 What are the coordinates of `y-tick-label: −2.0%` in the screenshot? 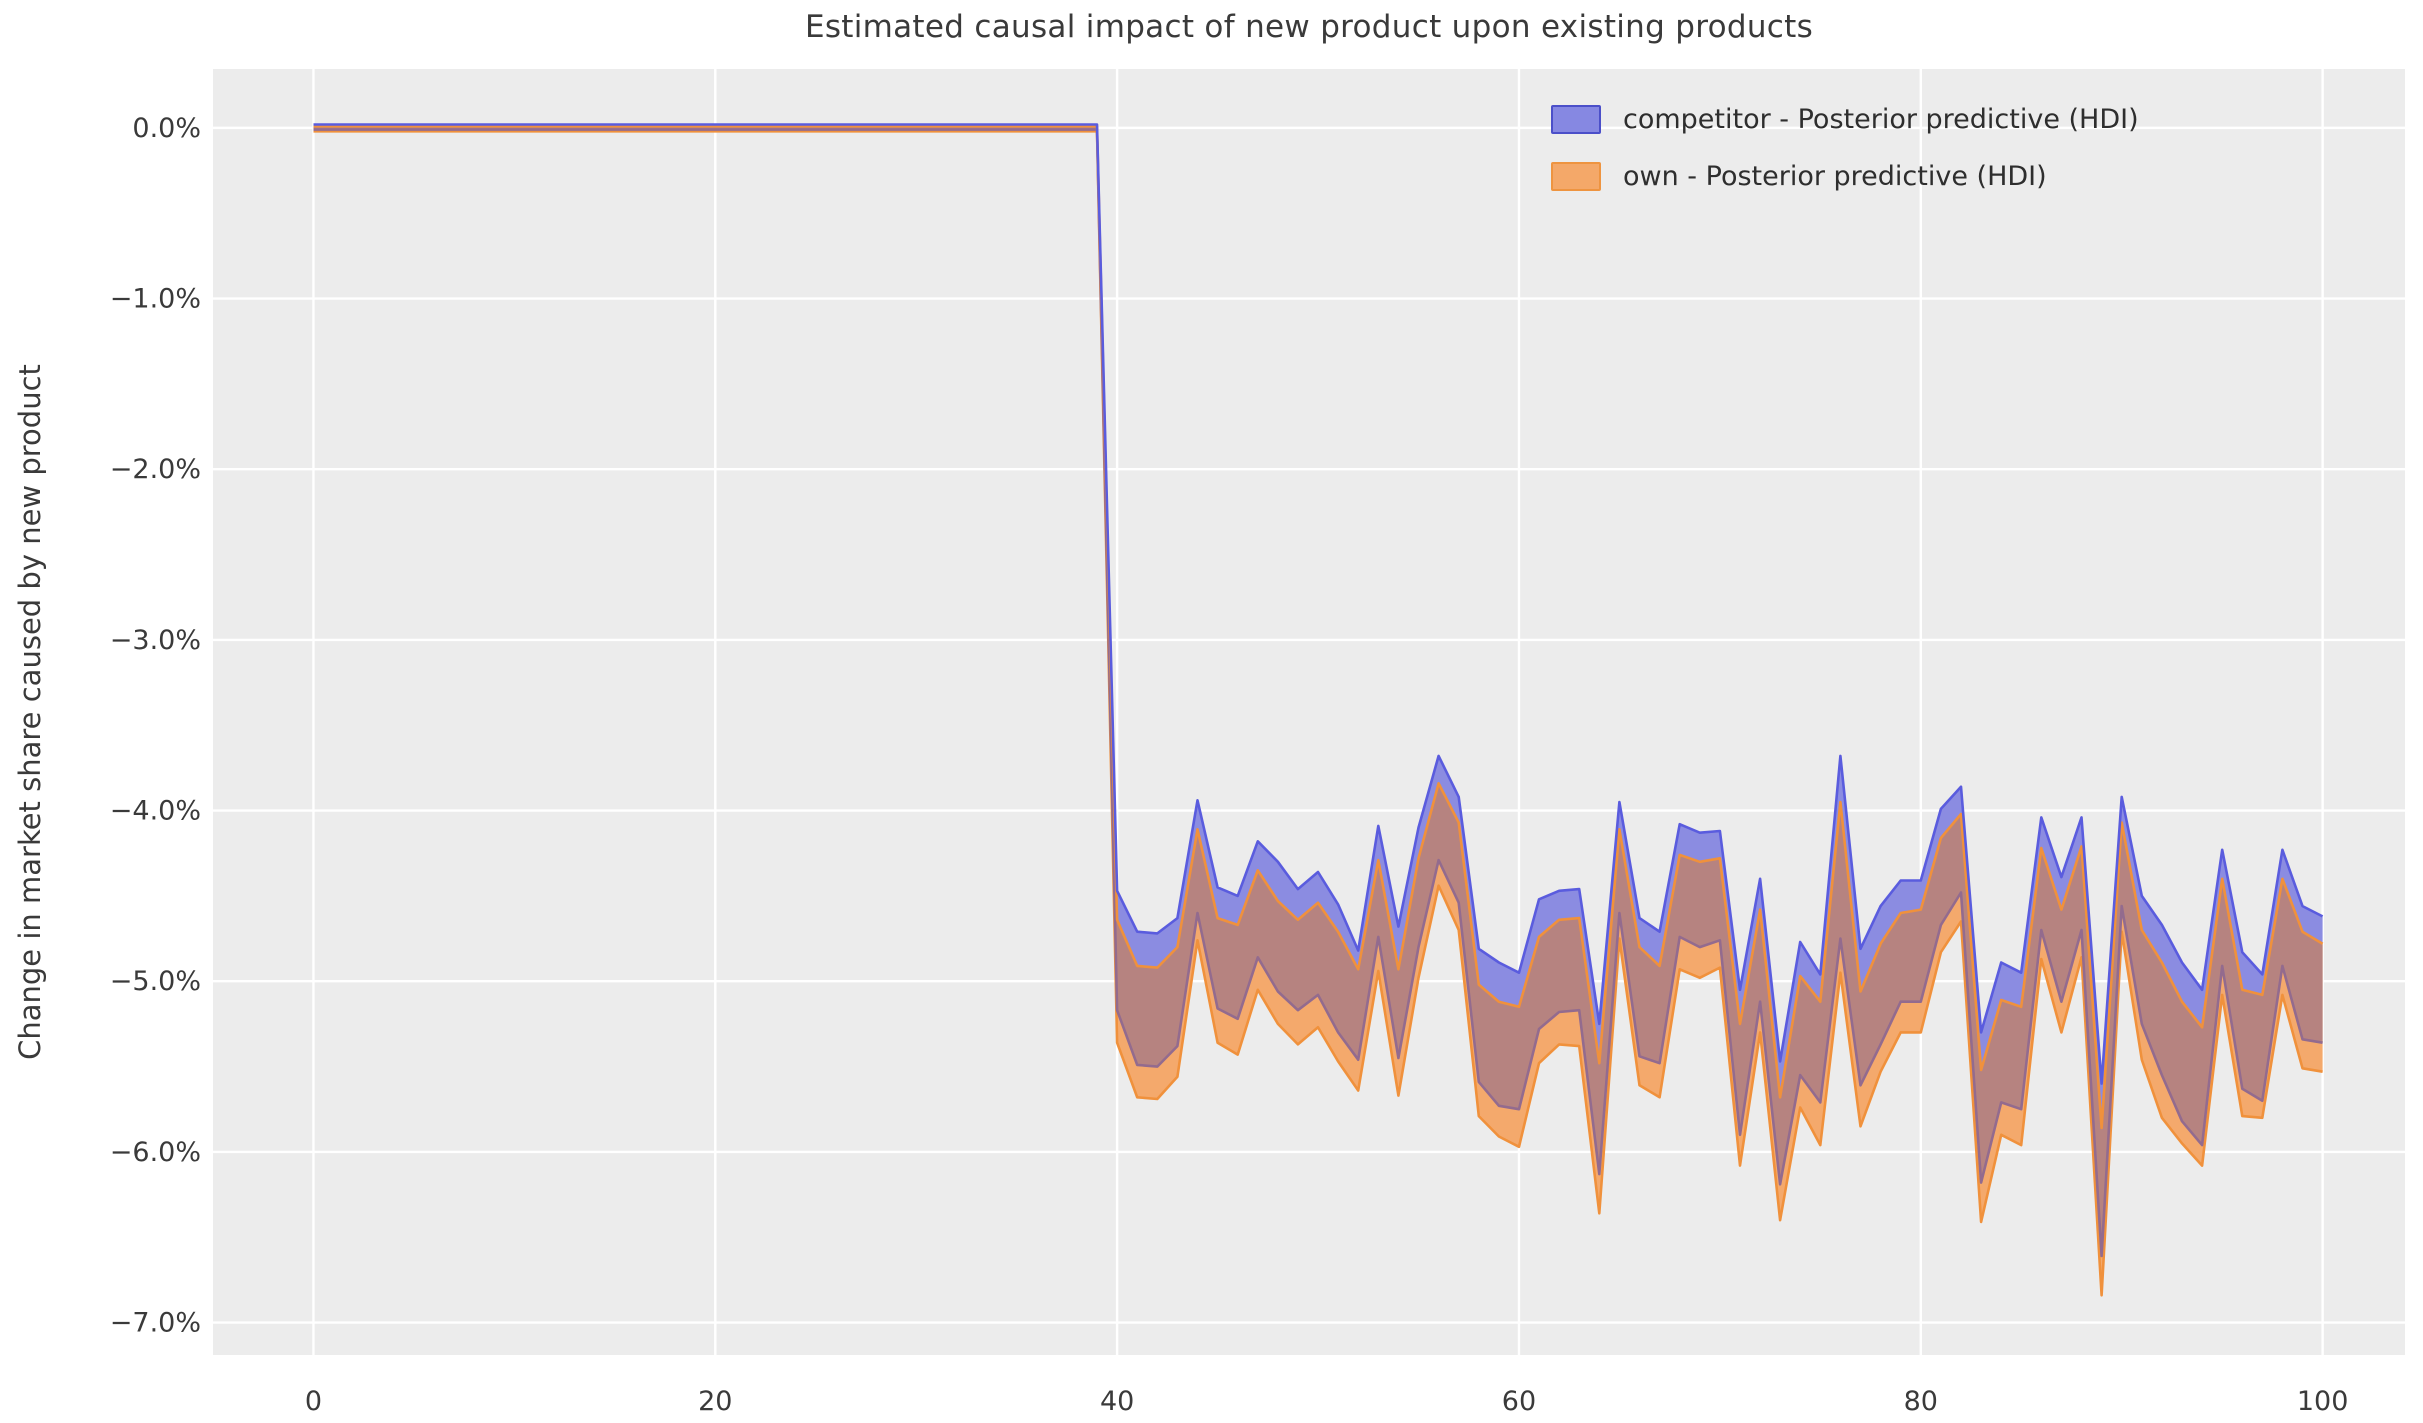 It's located at (155, 469).